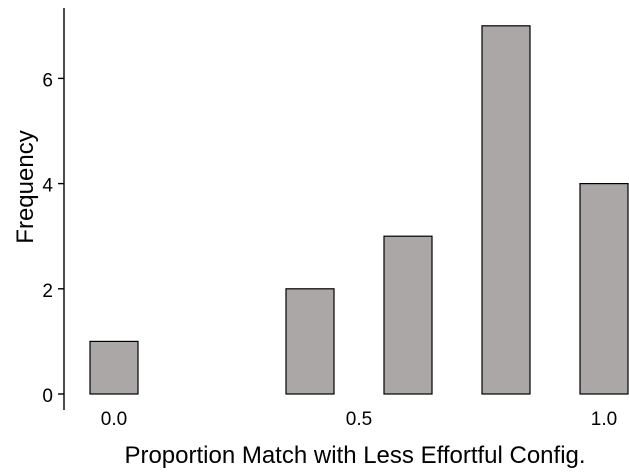 This screenshot has height=472, width=629. Describe the element at coordinates (47, 396) in the screenshot. I see `y-tick-label-0: 0` at that location.